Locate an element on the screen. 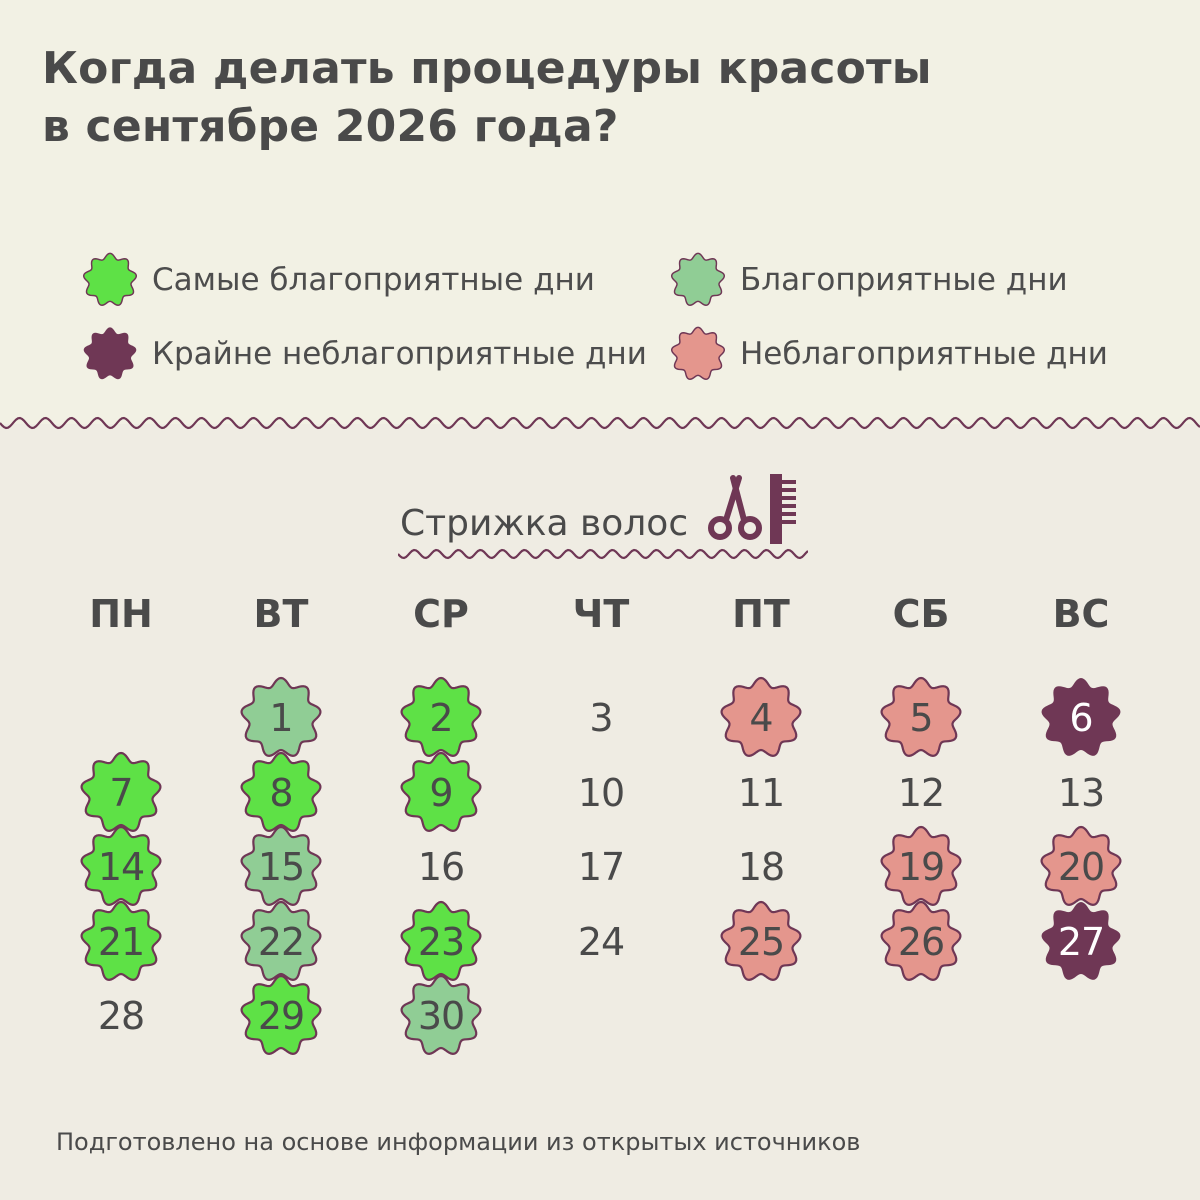 The image size is (1200, 1200). calendar-day-number: 18 is located at coordinates (761, 867).